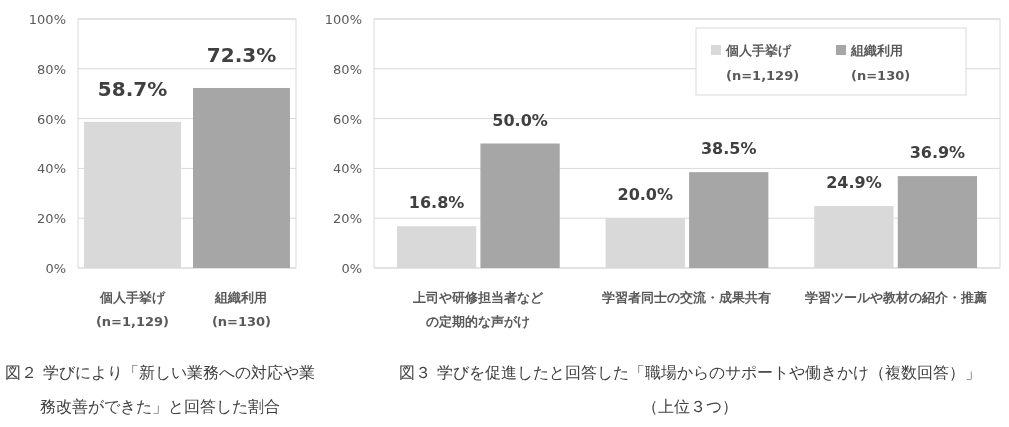 This screenshot has width=1009, height=427. Describe the element at coordinates (728, 149) in the screenshot. I see `data-label: 38.5%` at that location.